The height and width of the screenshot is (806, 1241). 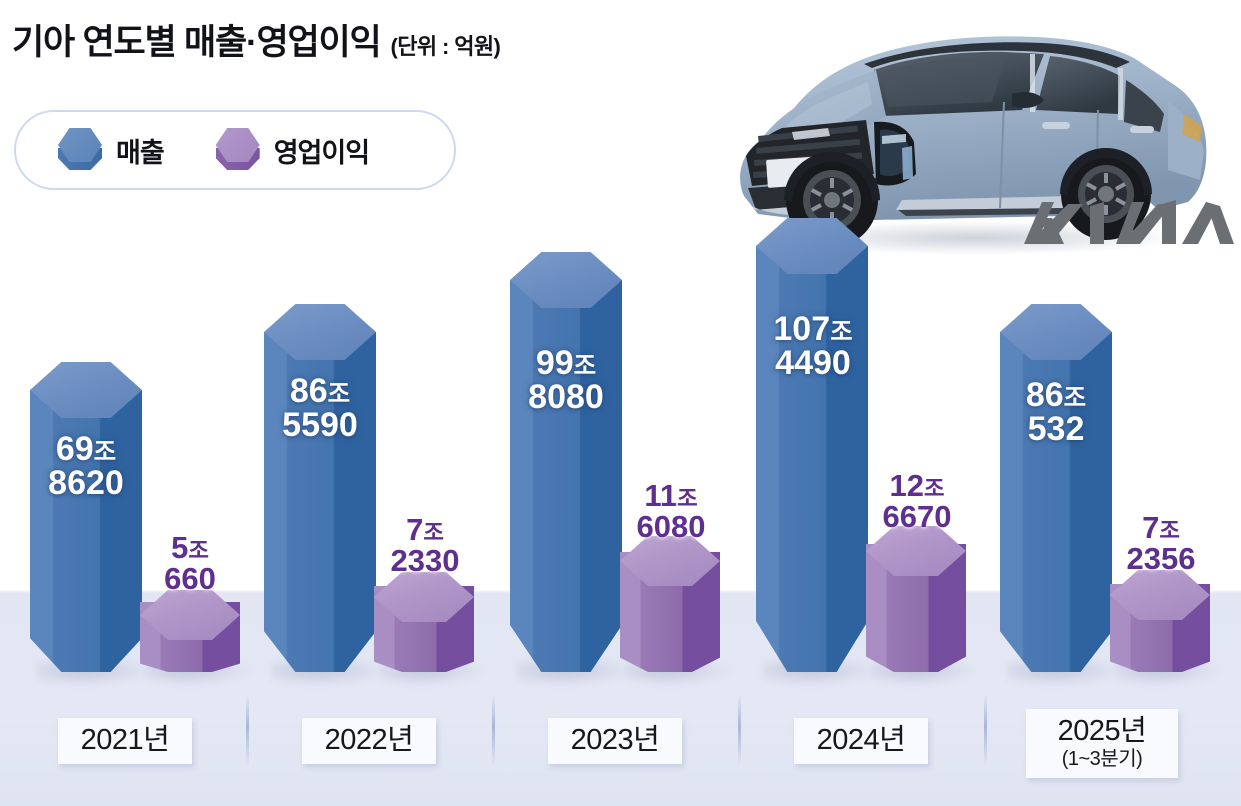 I want to click on title-text: 기아 연도별 매출·영업이익, so click(x=197, y=42).